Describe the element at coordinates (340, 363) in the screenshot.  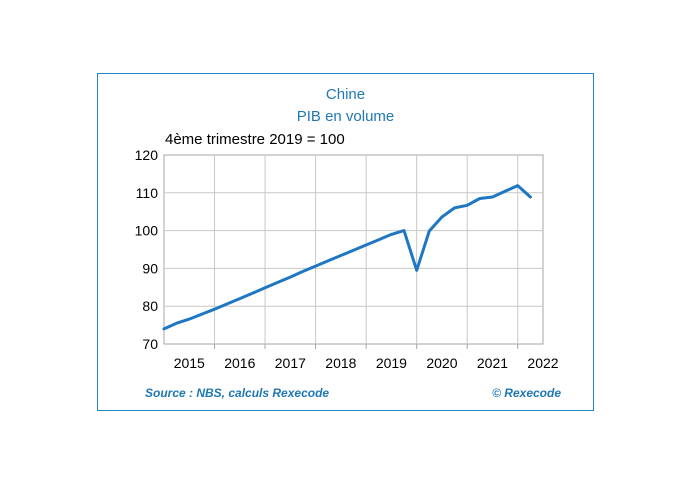
I see `x-tick-label: 2018` at that location.